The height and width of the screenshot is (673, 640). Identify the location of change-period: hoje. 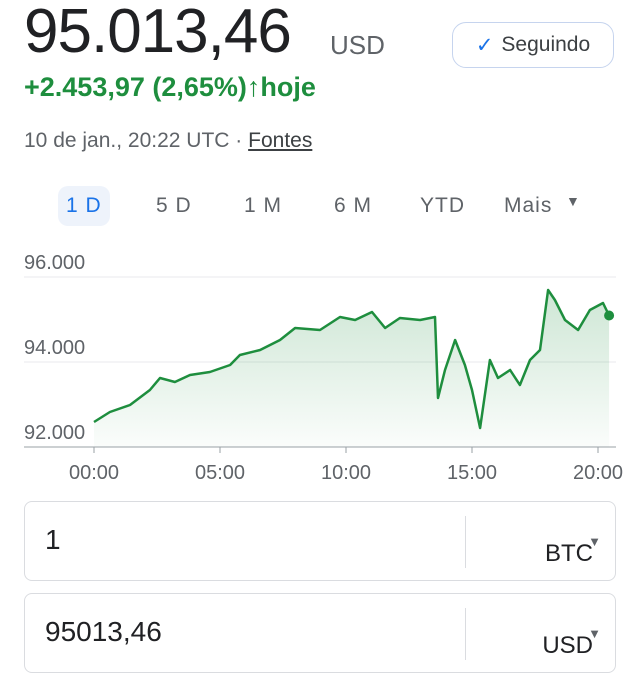
(288, 87).